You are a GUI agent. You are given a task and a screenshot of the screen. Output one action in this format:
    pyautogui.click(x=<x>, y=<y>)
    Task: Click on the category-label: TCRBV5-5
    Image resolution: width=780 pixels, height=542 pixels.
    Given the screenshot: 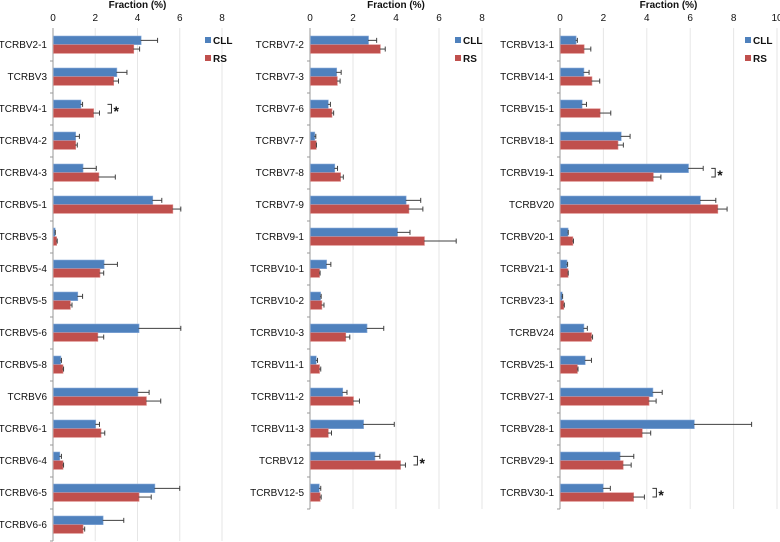 What is the action you would take?
    pyautogui.click(x=23, y=301)
    